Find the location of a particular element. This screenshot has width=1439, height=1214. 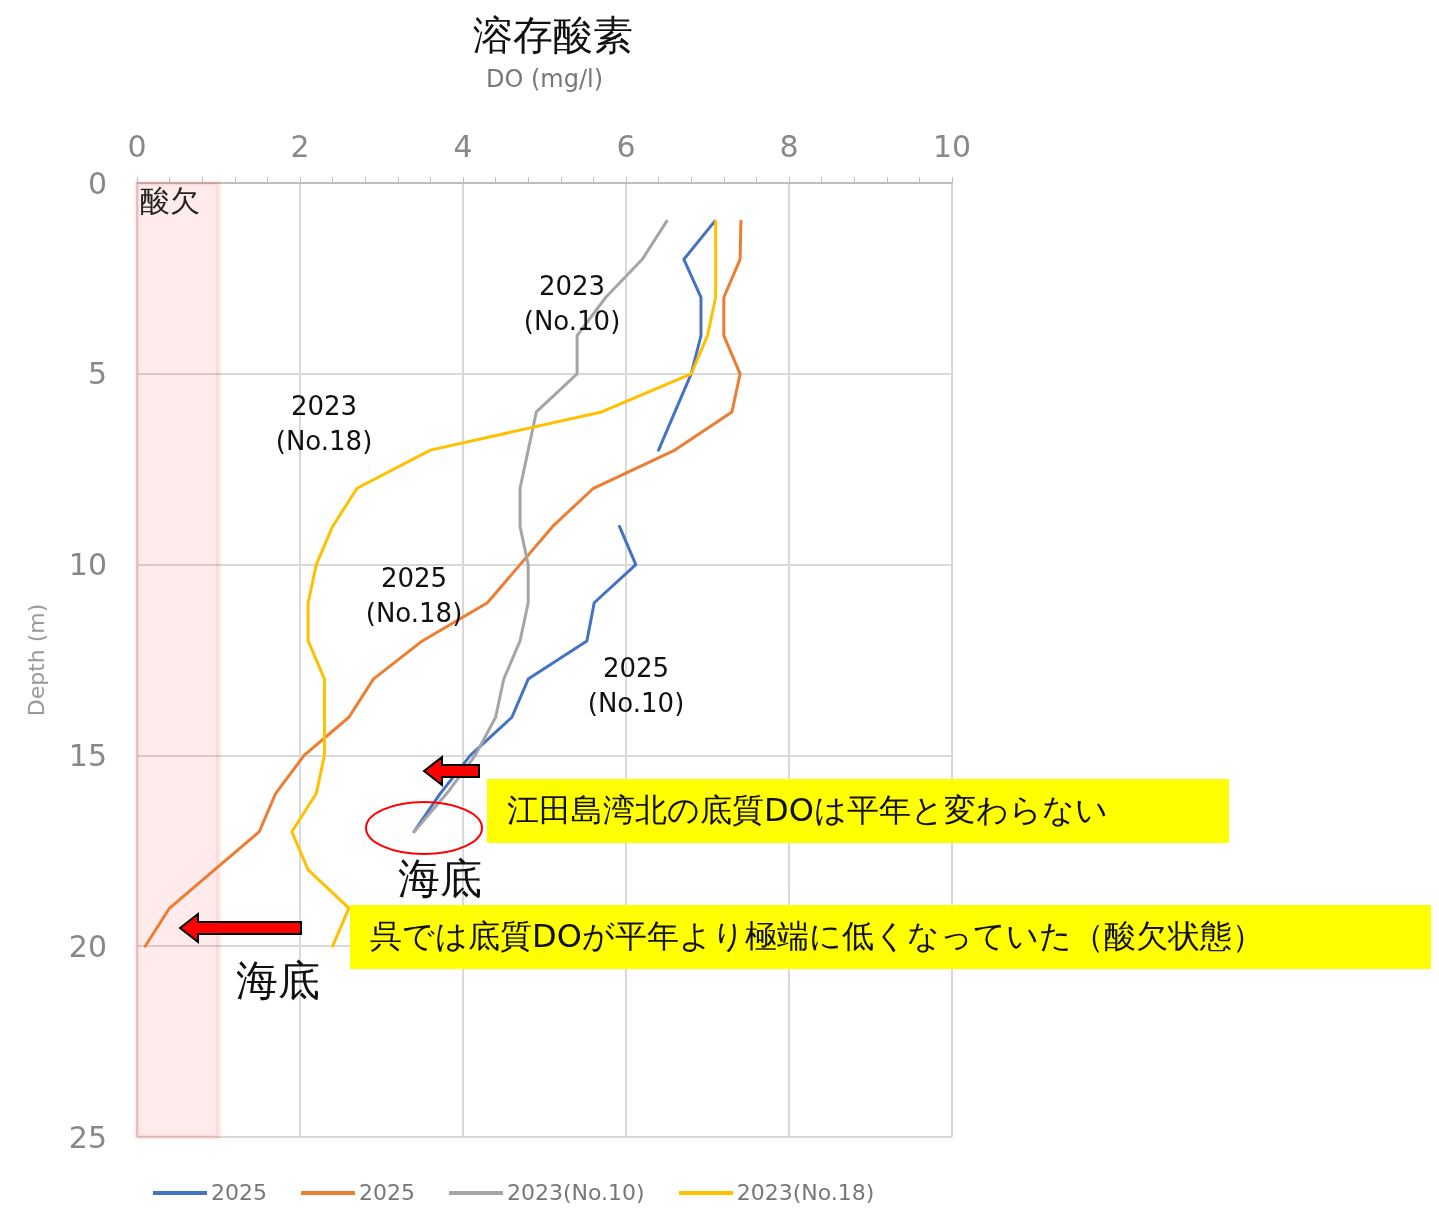

callout-box: 呉では底質DOが平年より極端に低くなっていた（酸欠状態） is located at coordinates (890, 937).